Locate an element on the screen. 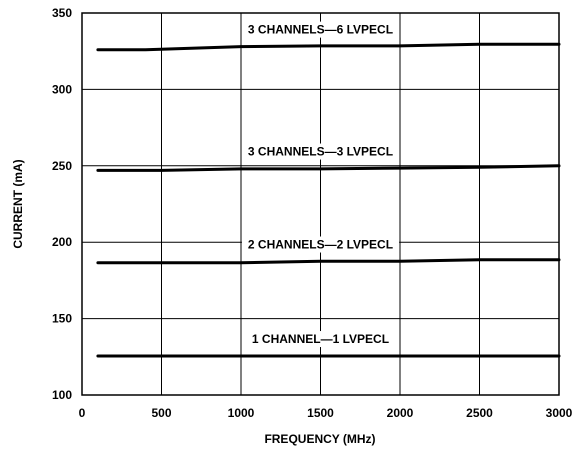  x-tick-labels: 0 500 1000 1500 2000 2500 3000 is located at coordinates (326, 413).